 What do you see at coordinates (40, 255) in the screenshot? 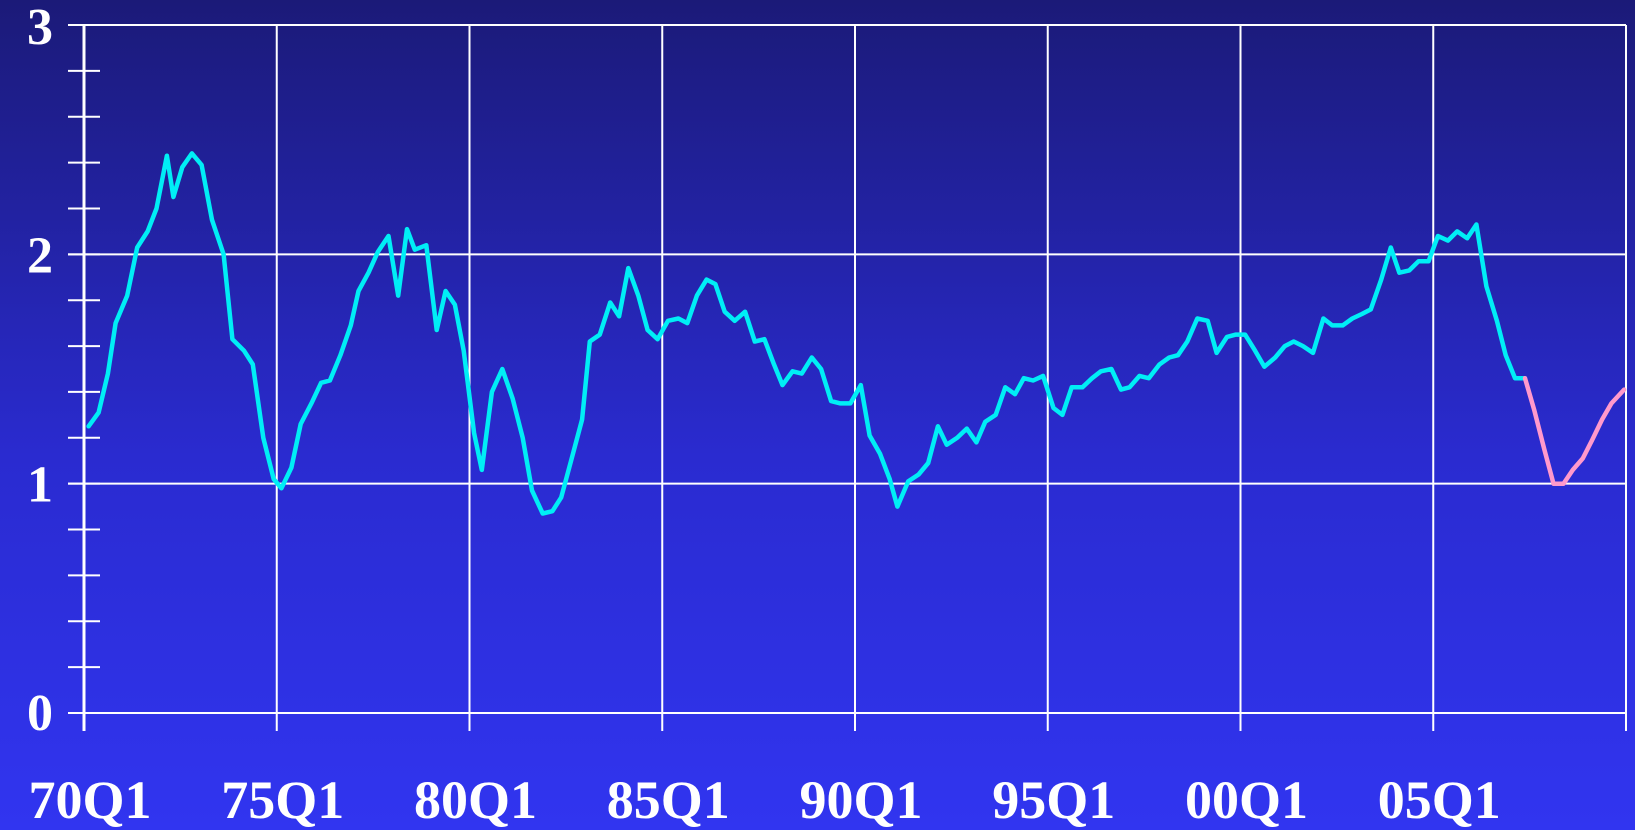
I see `y-tick-label: 2` at bounding box center [40, 255].